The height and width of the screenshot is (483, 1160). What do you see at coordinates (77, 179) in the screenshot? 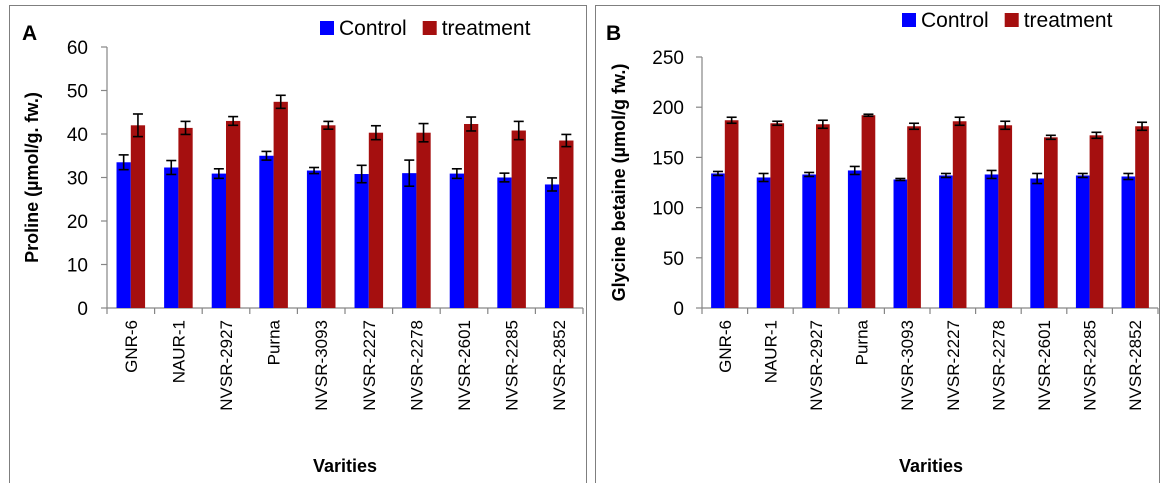
I see `y-tick-label: 30` at bounding box center [77, 179].